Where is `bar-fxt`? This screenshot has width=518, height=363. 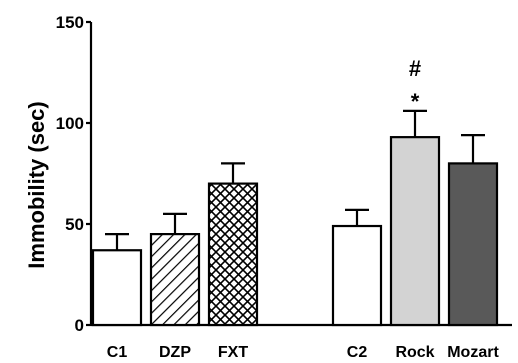
bar-fxt is located at coordinates (233, 254).